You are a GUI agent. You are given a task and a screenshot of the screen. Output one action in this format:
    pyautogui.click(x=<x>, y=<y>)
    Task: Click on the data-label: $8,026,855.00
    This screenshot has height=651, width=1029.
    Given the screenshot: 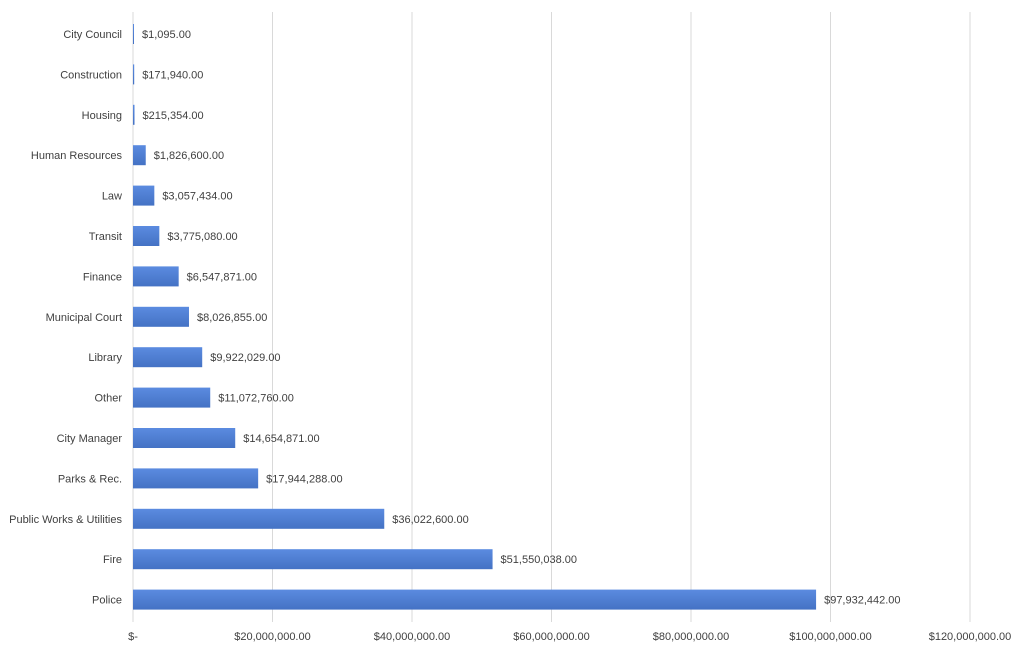 What is the action you would take?
    pyautogui.click(x=232, y=318)
    